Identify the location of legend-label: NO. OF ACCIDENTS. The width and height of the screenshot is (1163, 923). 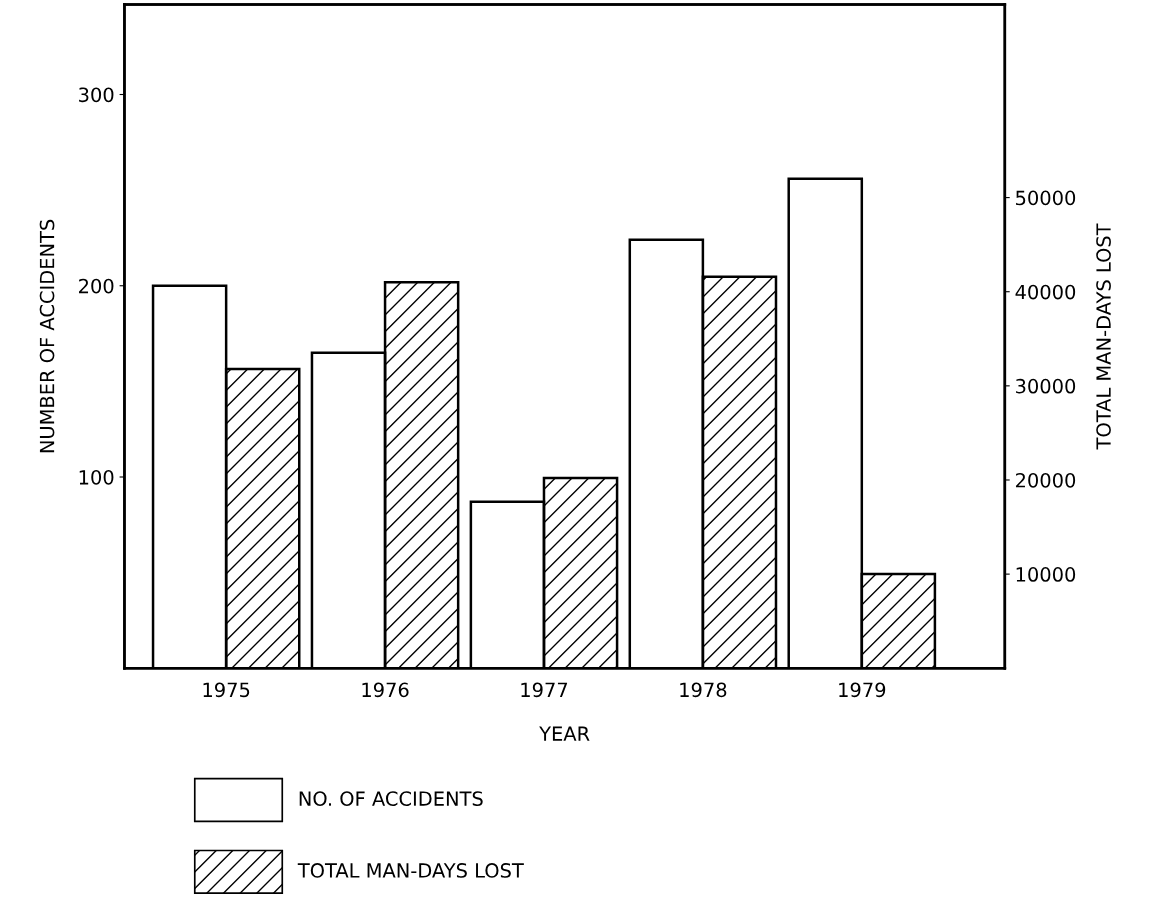
(391, 798).